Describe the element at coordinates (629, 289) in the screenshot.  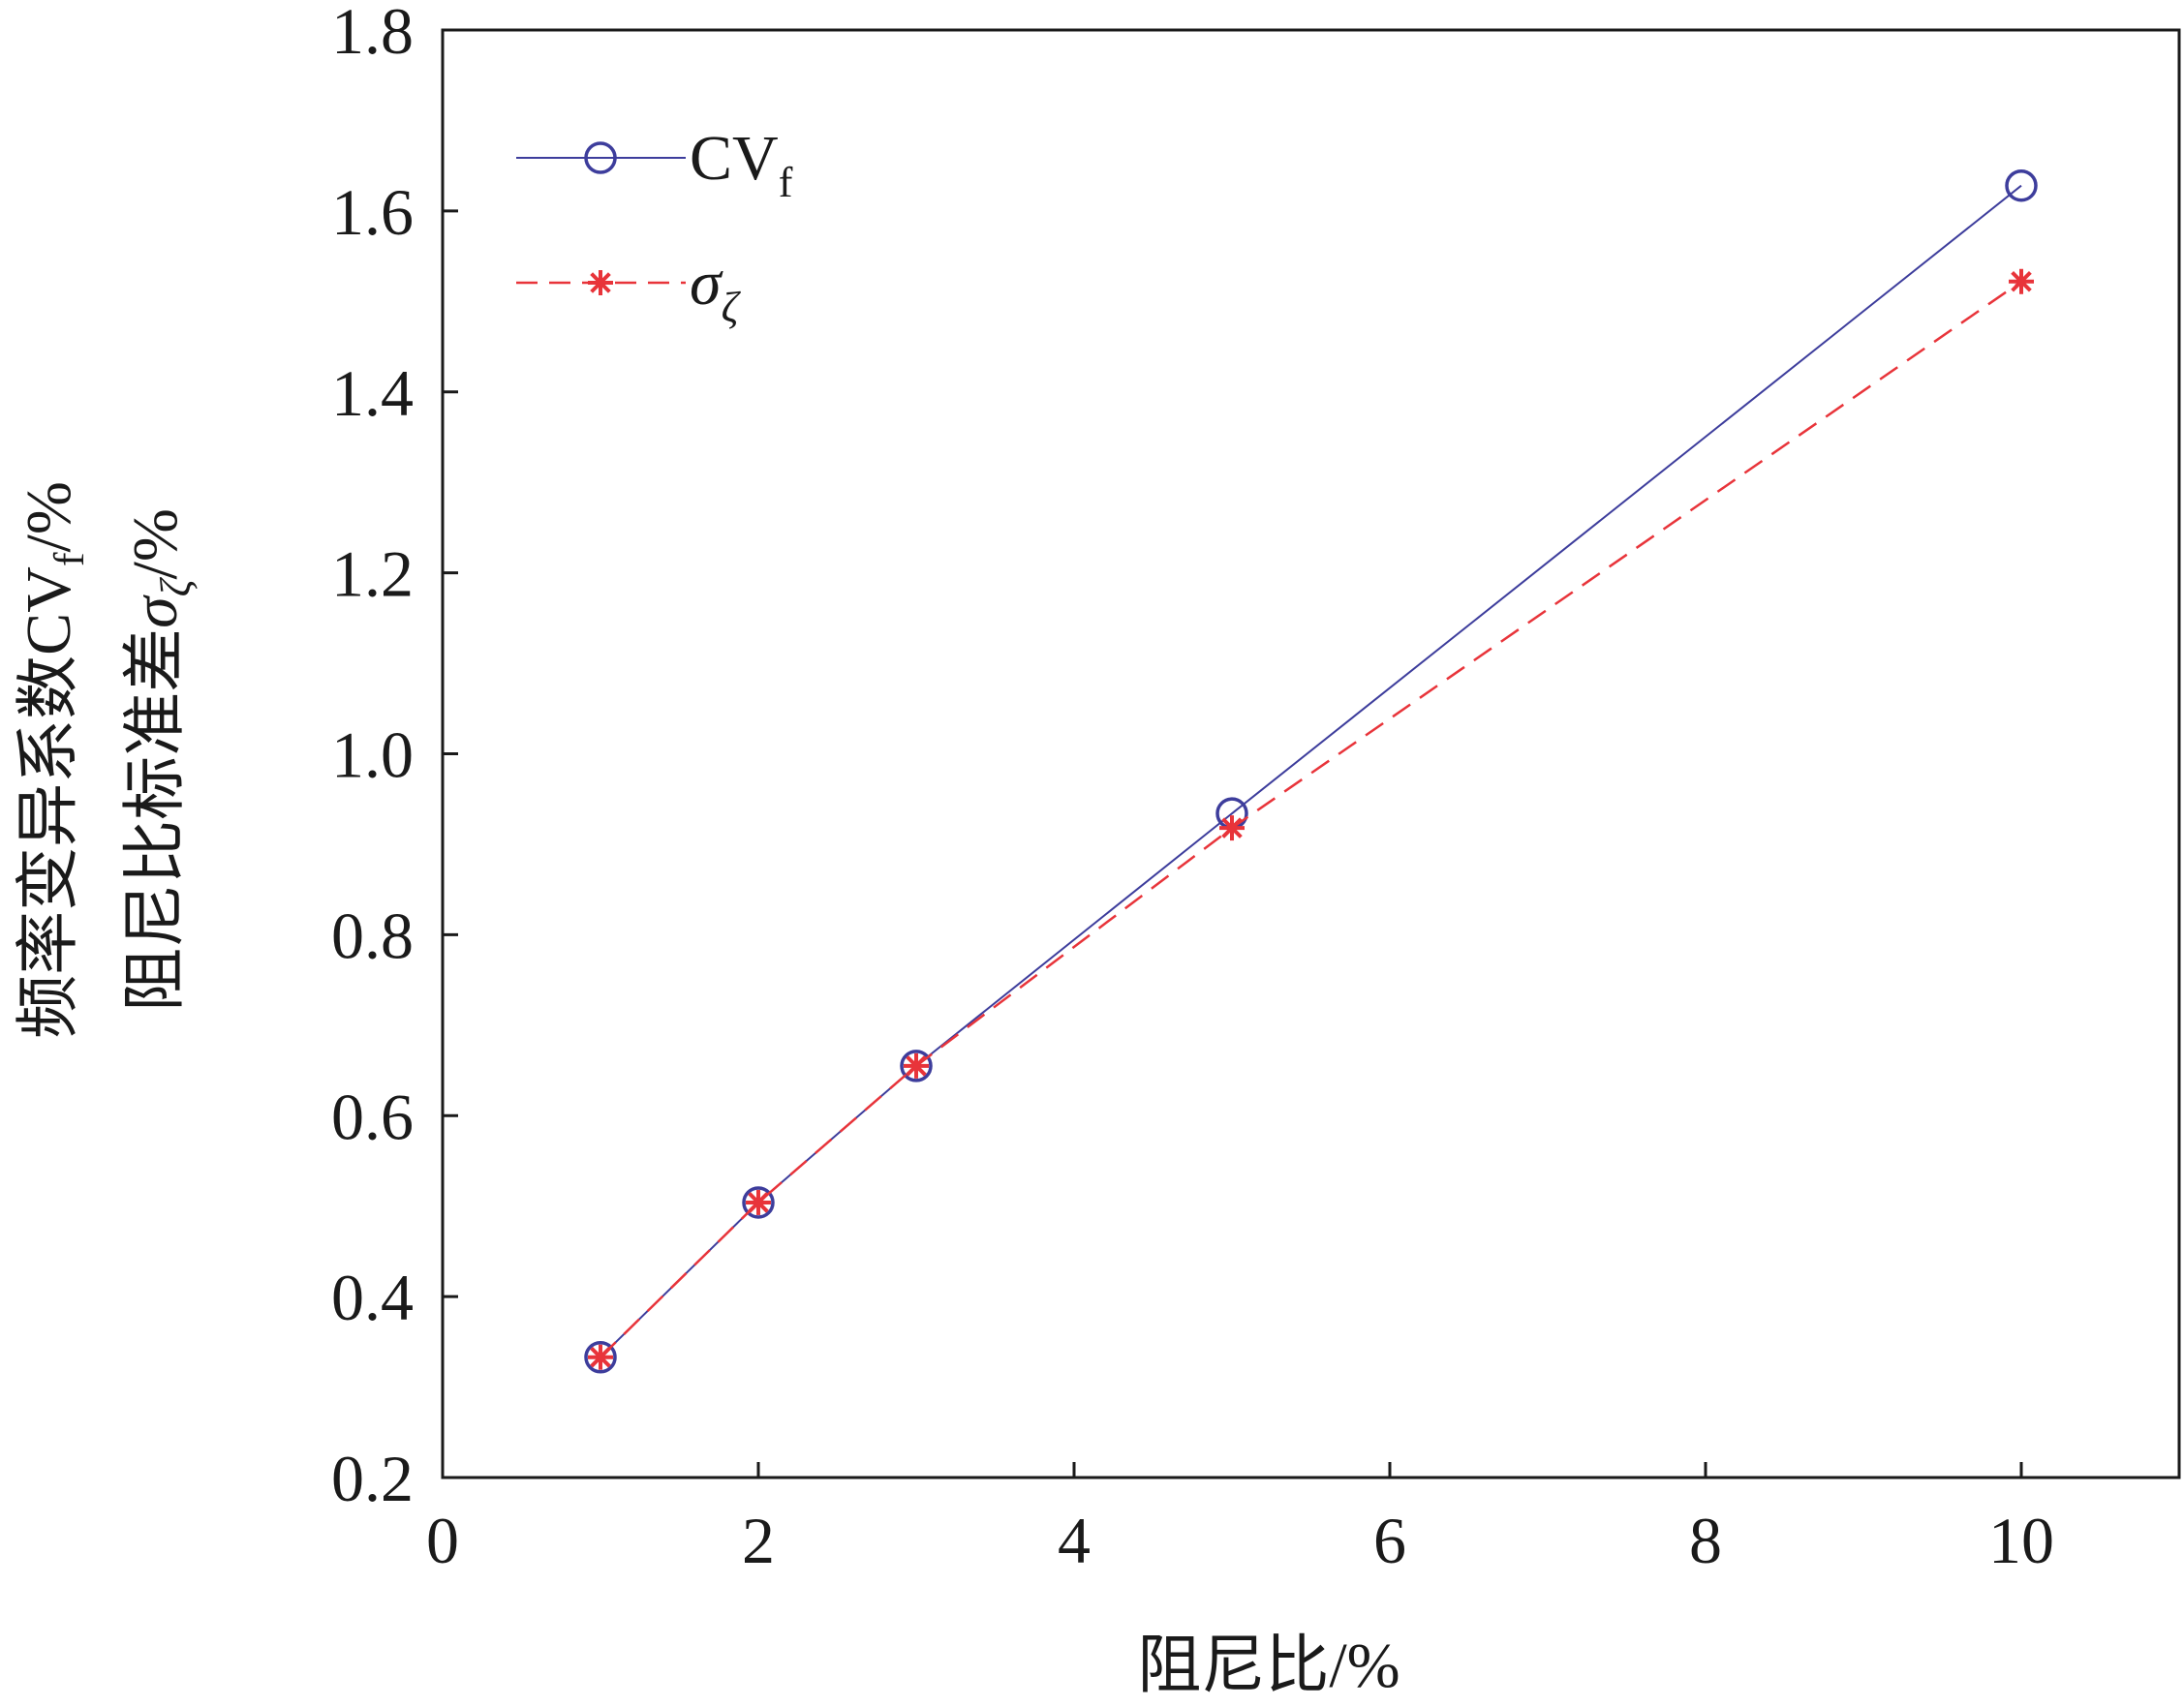
I see `legend-item: σζ` at that location.